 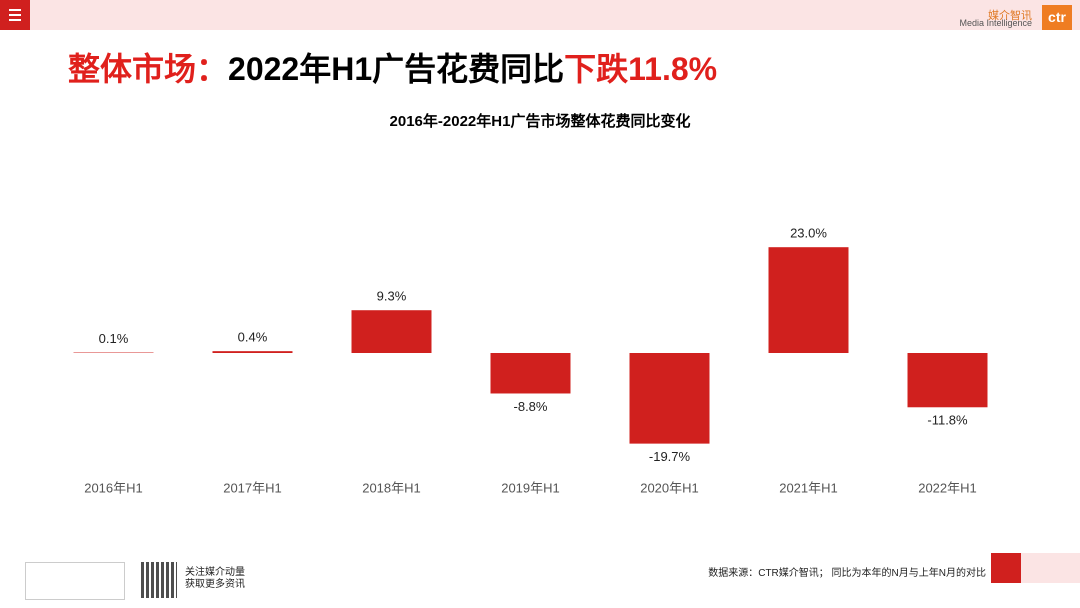 What do you see at coordinates (1057, 17) in the screenshot?
I see `logo-mark: ctr` at bounding box center [1057, 17].